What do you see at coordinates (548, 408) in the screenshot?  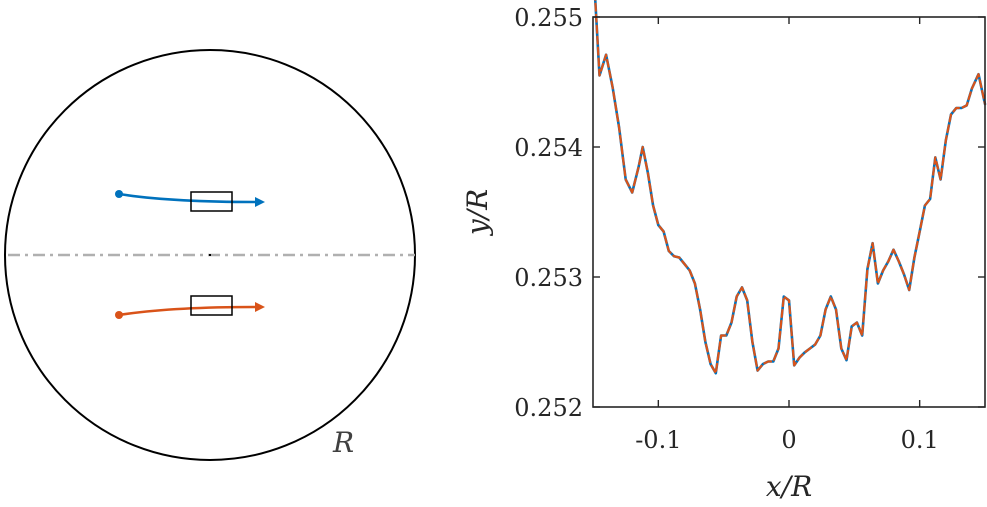 I see `y-tick-label: 0.252` at bounding box center [548, 408].